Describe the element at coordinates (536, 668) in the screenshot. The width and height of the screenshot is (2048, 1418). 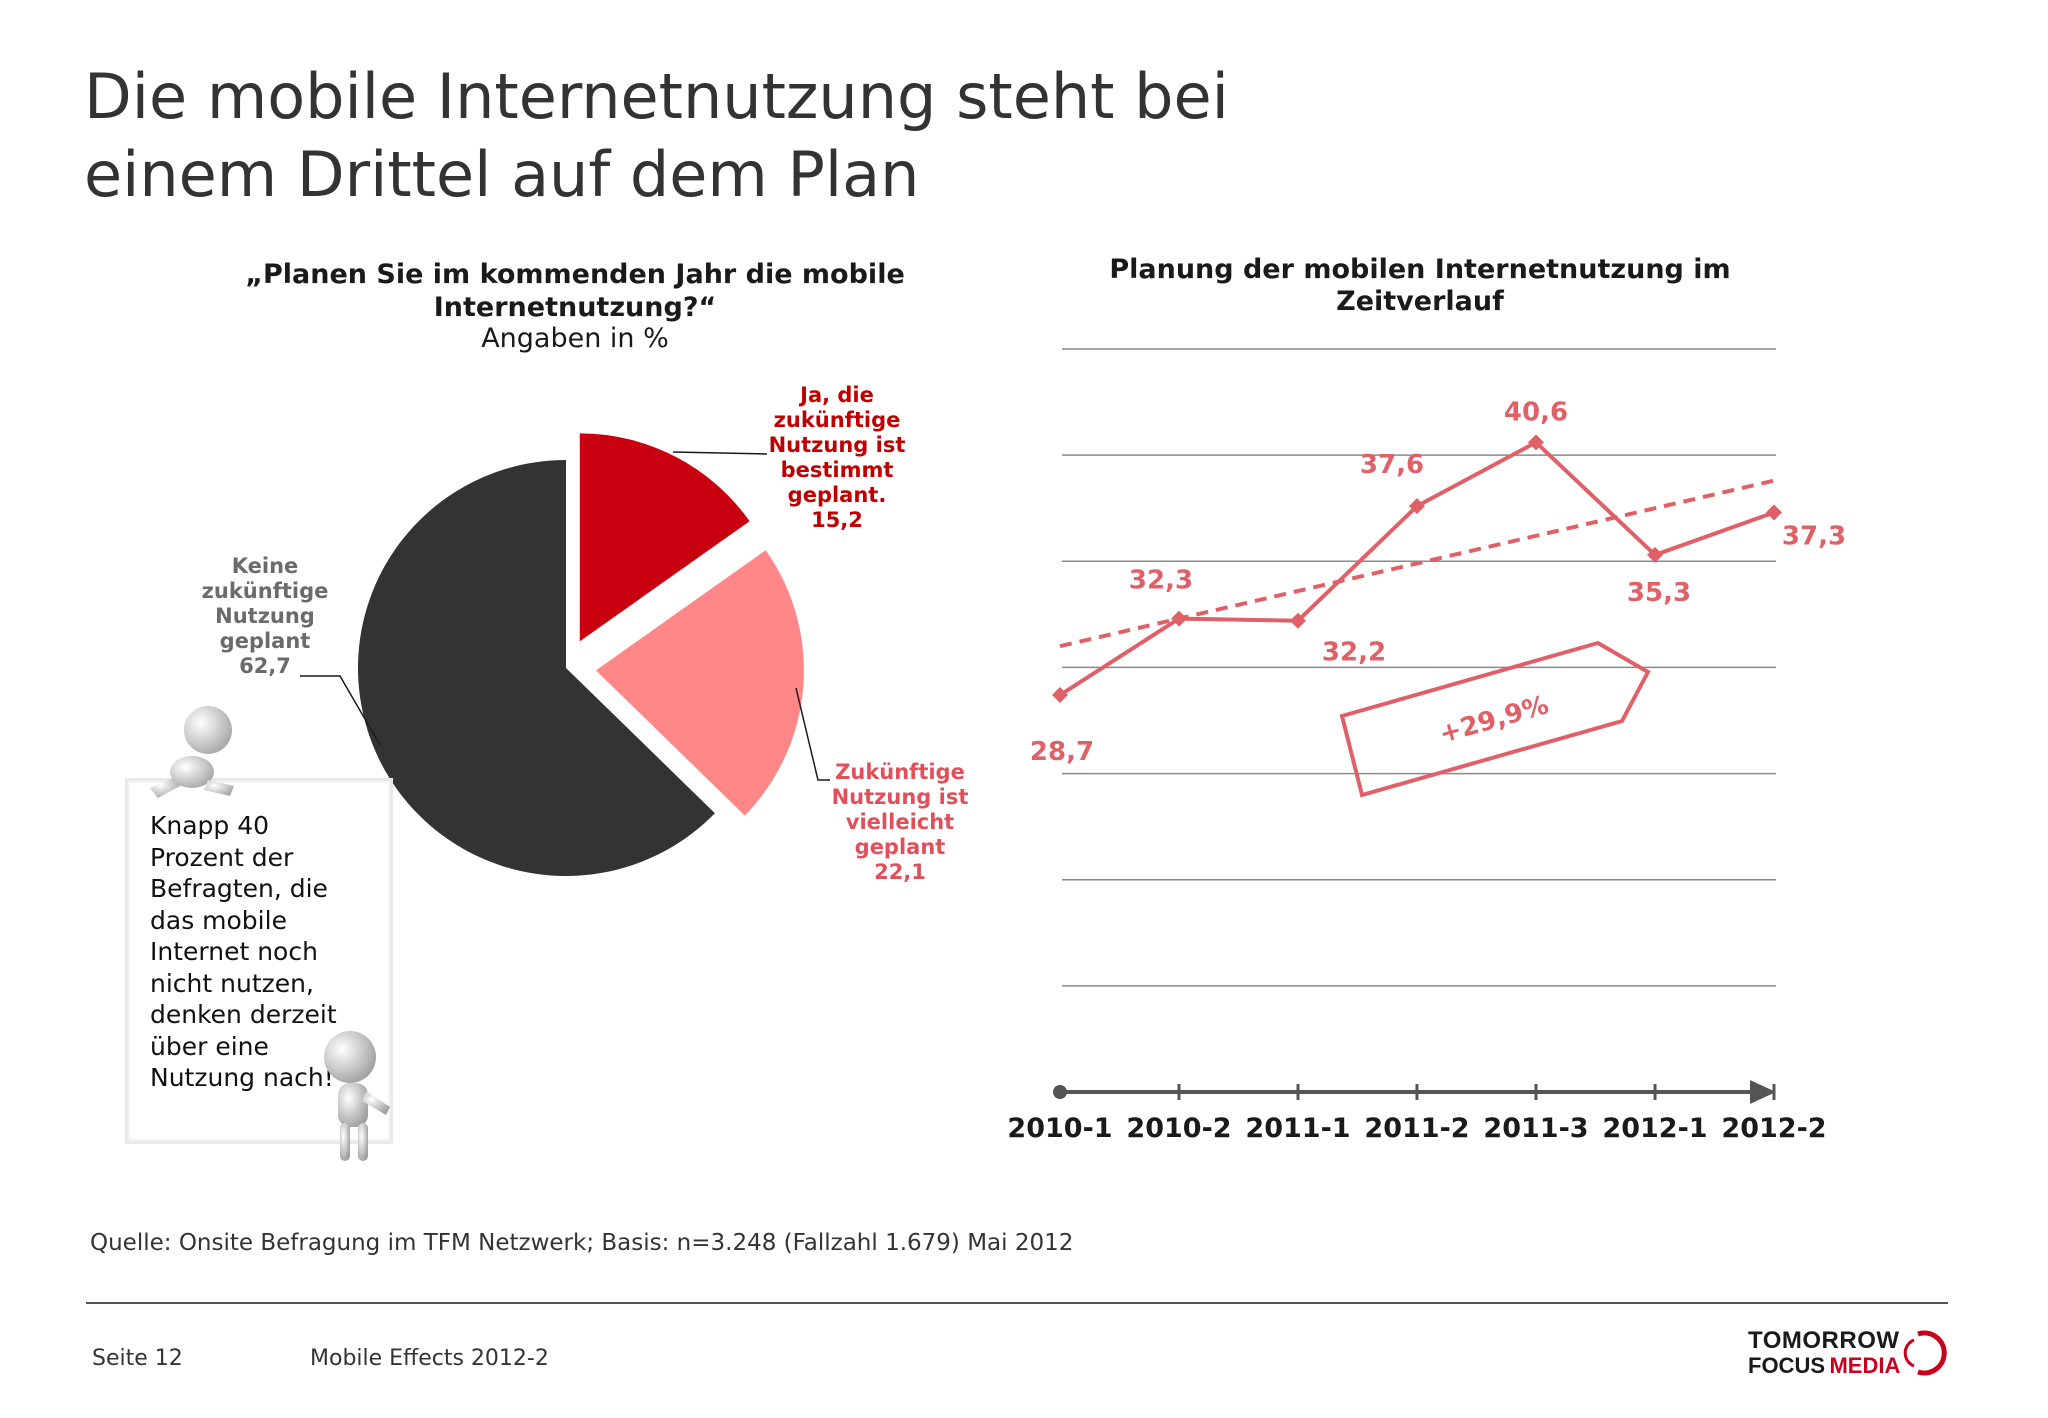
I see `pie-slice-keine` at that location.